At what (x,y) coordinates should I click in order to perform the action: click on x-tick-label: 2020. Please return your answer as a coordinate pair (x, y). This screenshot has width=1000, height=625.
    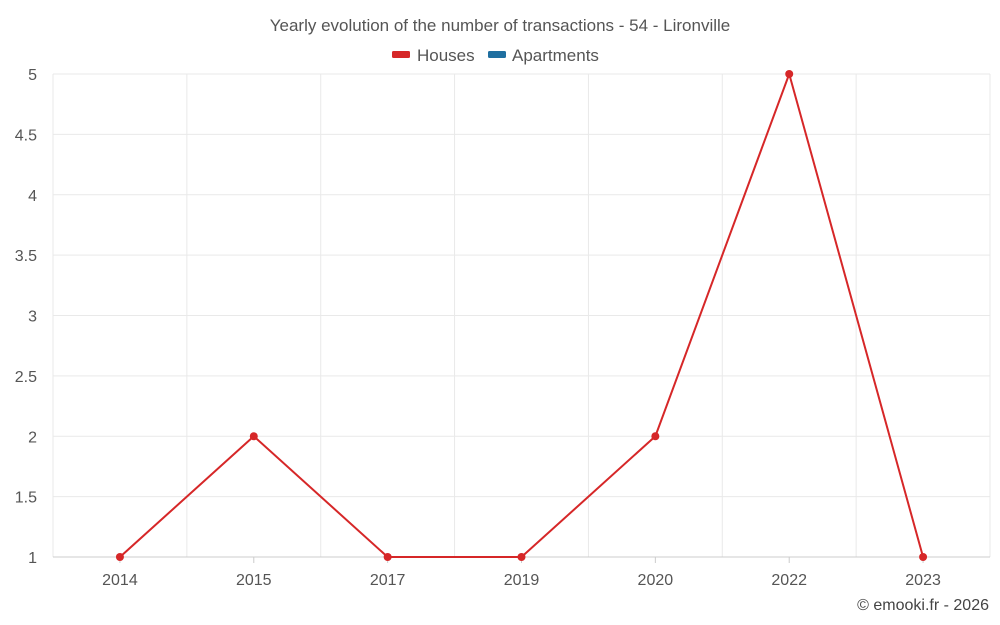
    Looking at the image, I should click on (656, 580).